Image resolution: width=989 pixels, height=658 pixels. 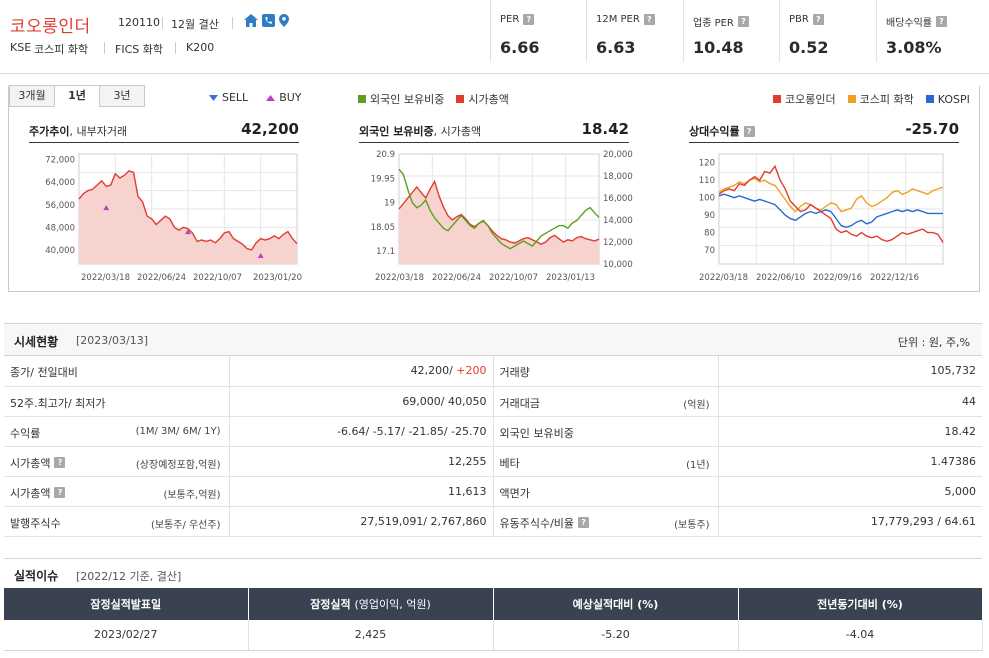 What do you see at coordinates (456, 278) in the screenshot?
I see `x-tick-label: 2022/06/24` at bounding box center [456, 278].